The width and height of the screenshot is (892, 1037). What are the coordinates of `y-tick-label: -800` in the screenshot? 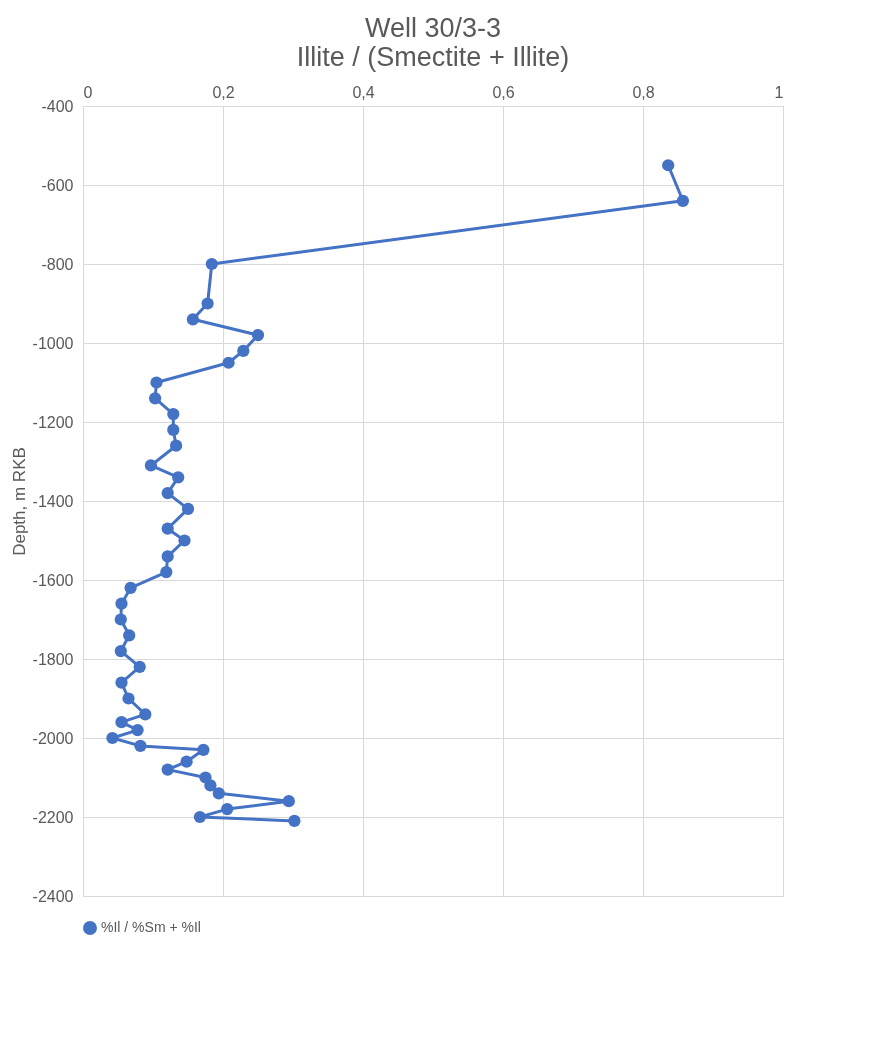 It's located at (57, 264).